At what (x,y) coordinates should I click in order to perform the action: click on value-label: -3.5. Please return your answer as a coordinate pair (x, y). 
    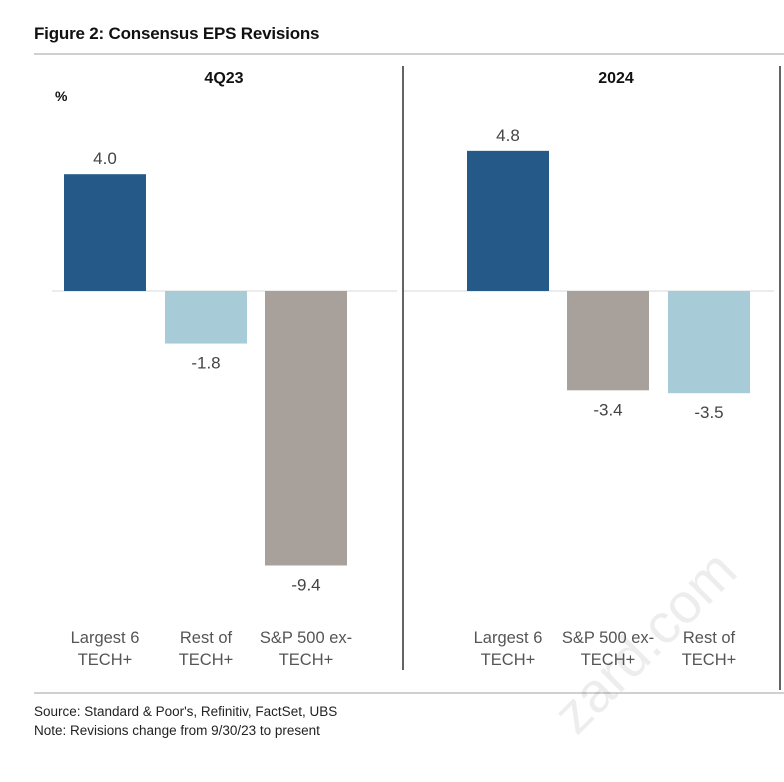
    Looking at the image, I should click on (708, 412).